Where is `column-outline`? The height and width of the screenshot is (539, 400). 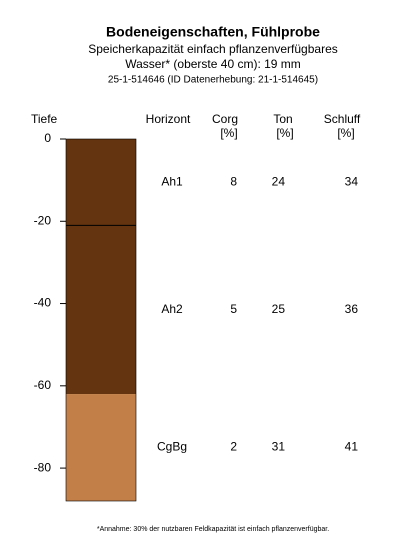 column-outline is located at coordinates (101, 320).